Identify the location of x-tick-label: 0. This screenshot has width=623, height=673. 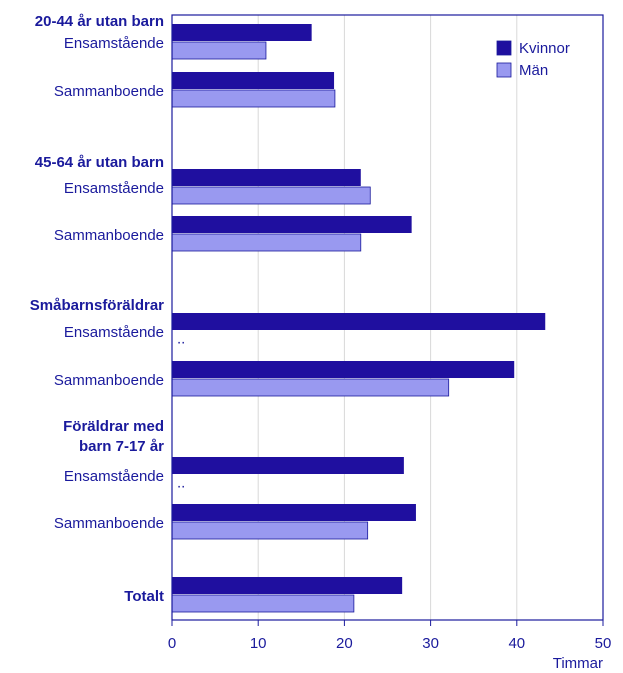
(172, 643).